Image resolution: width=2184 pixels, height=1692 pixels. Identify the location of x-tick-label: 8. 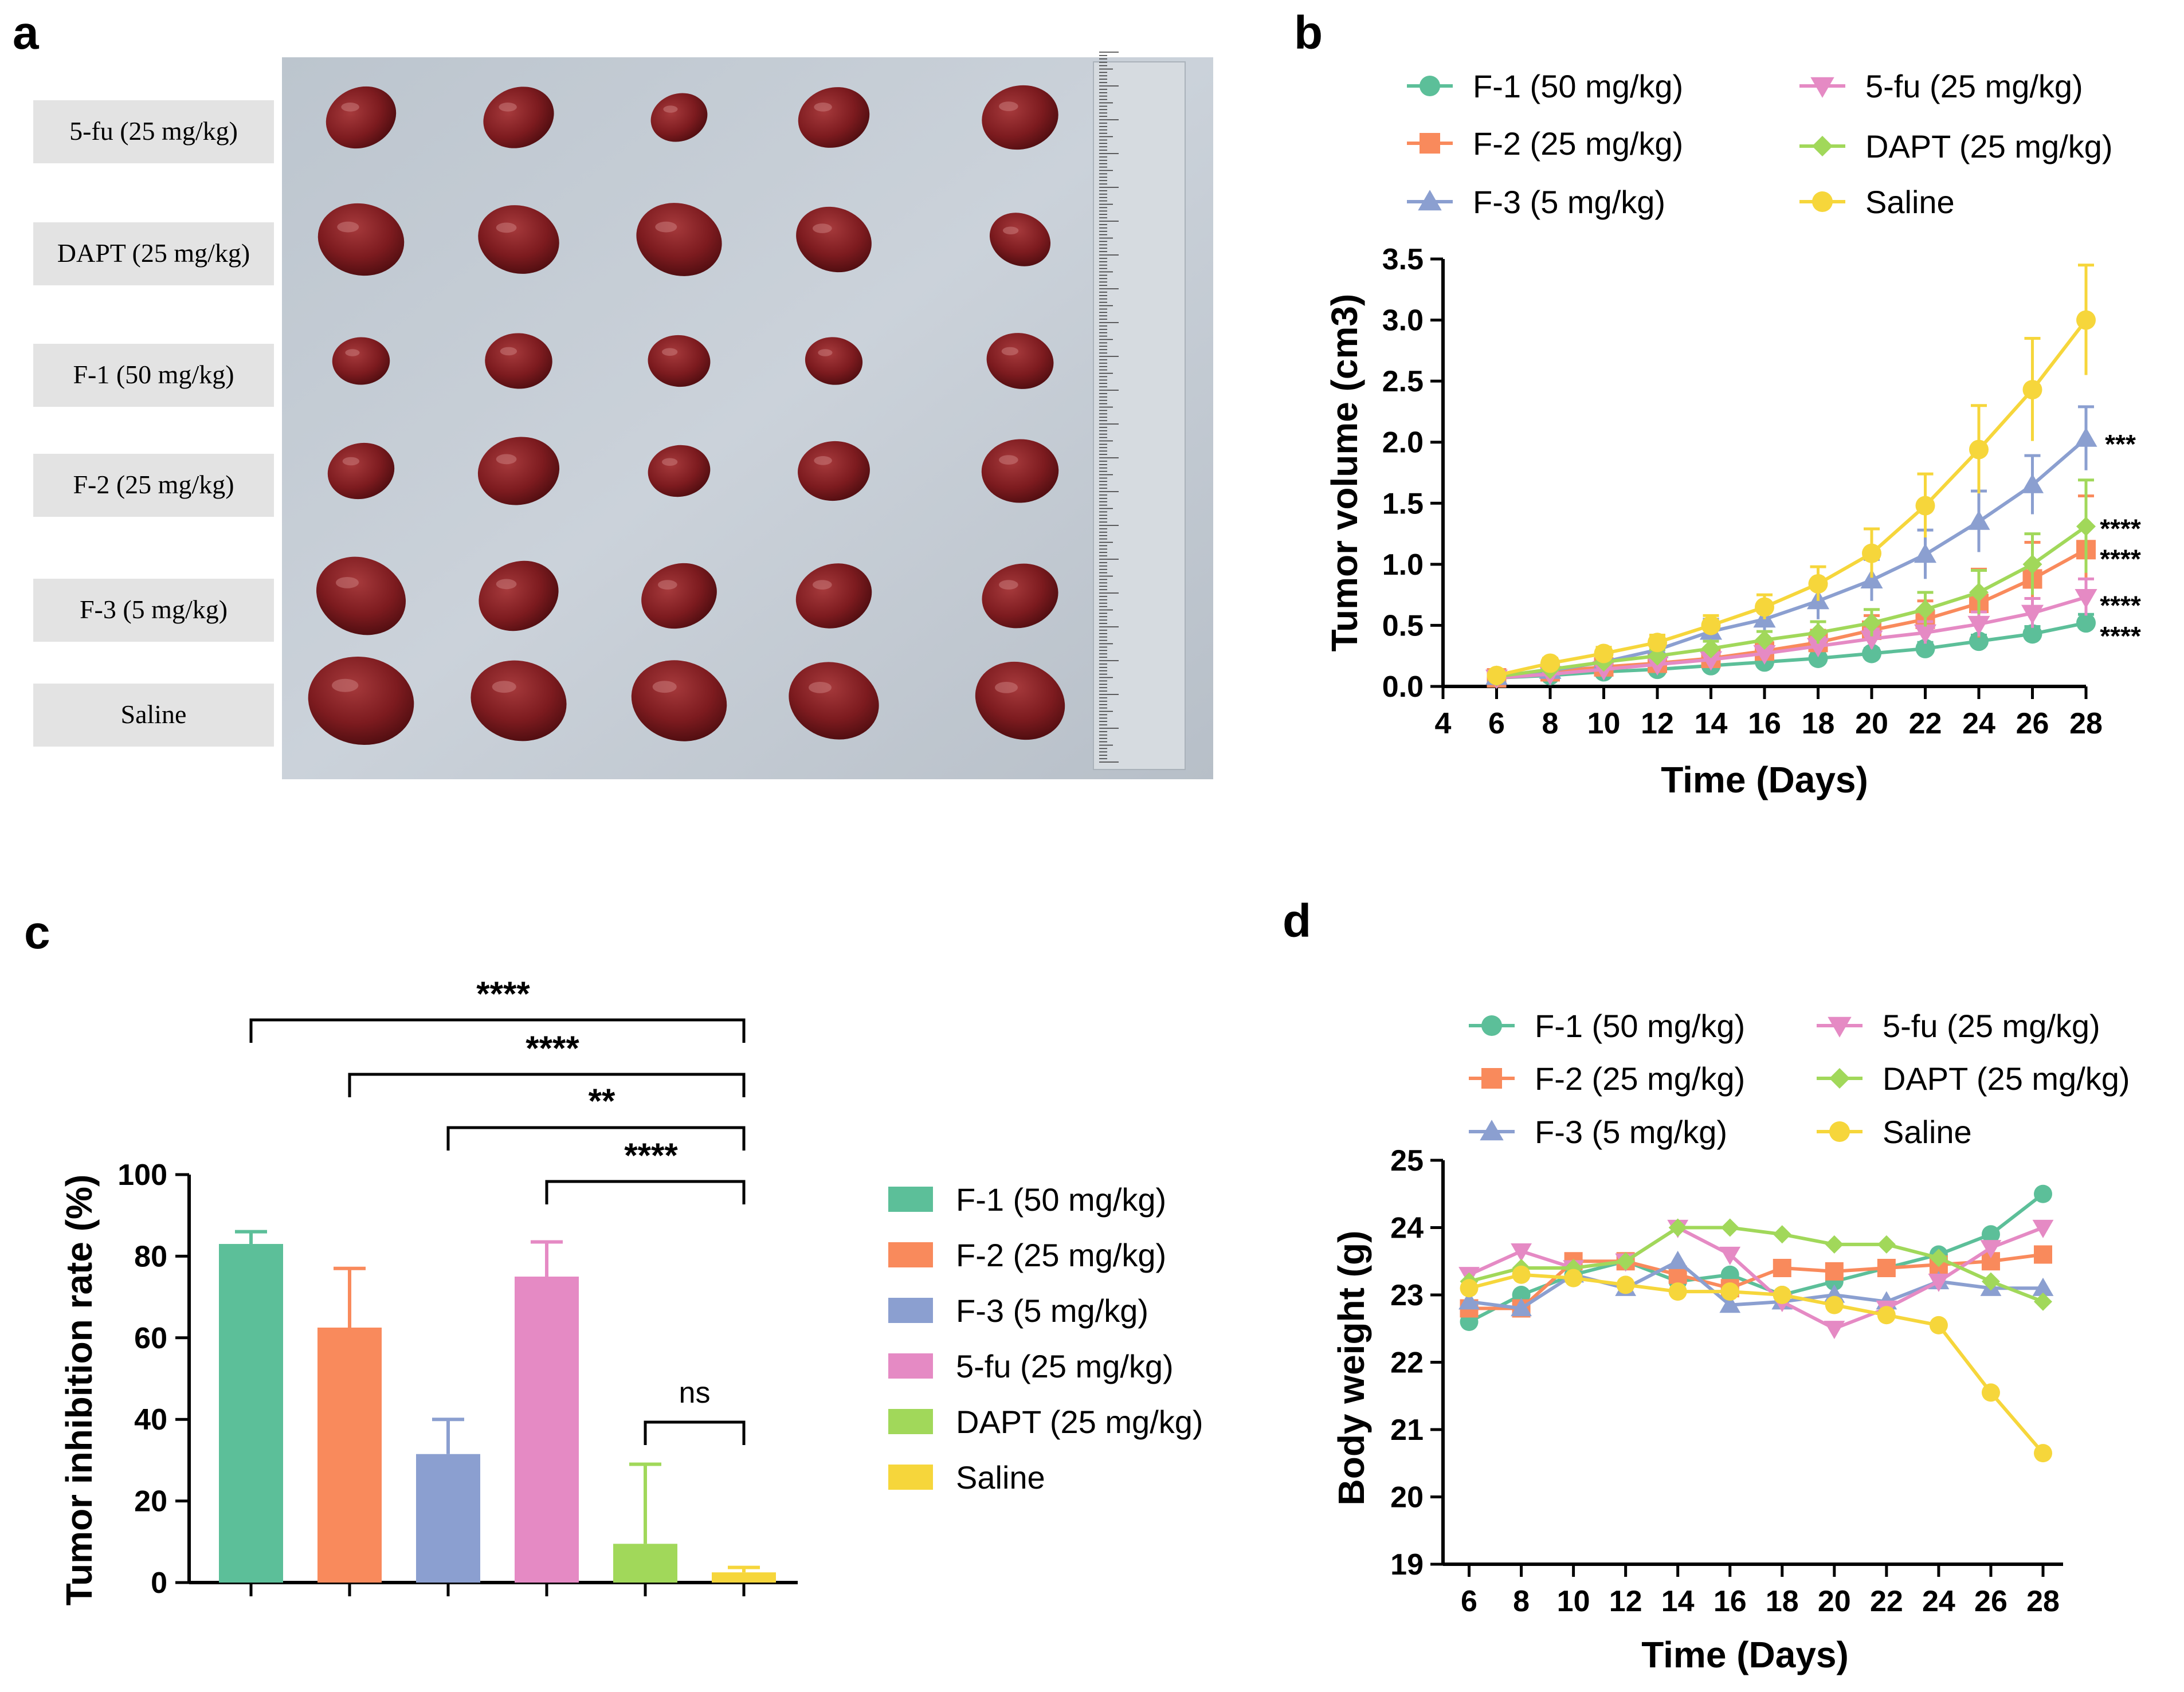
(1550, 723).